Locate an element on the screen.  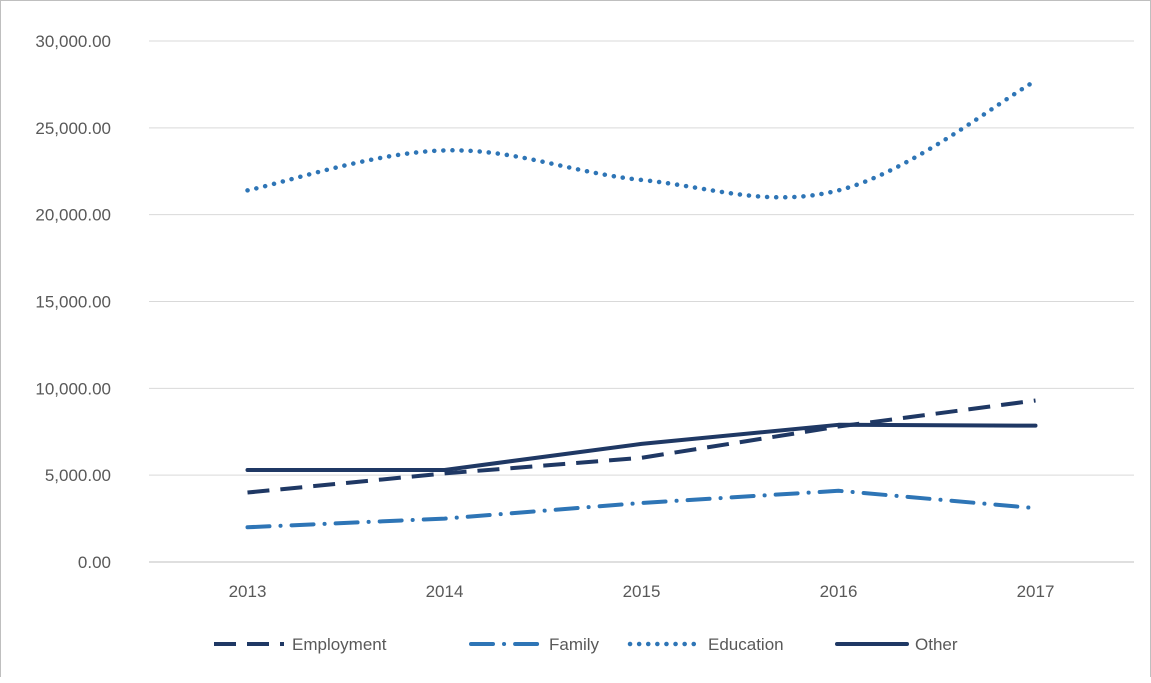
x-tick-label: 2013 is located at coordinates (248, 591).